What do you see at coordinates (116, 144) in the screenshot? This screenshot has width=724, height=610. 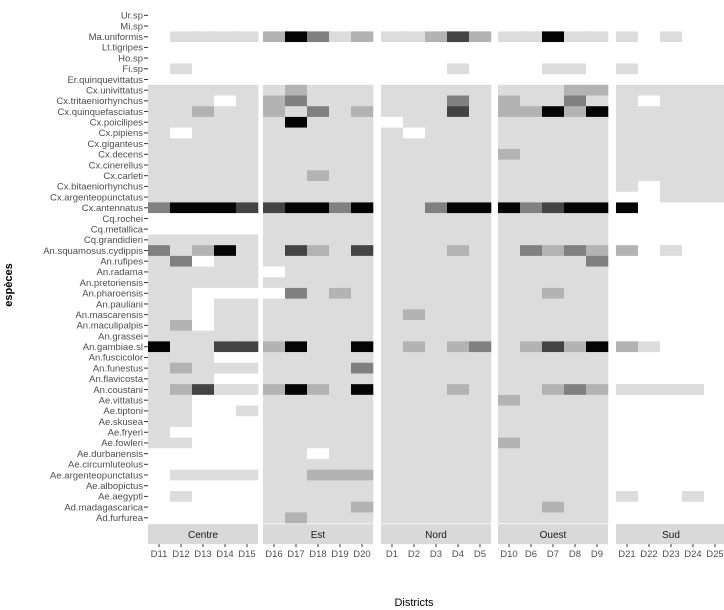 I see `y-tick-label: Cx.giganteus` at bounding box center [116, 144].